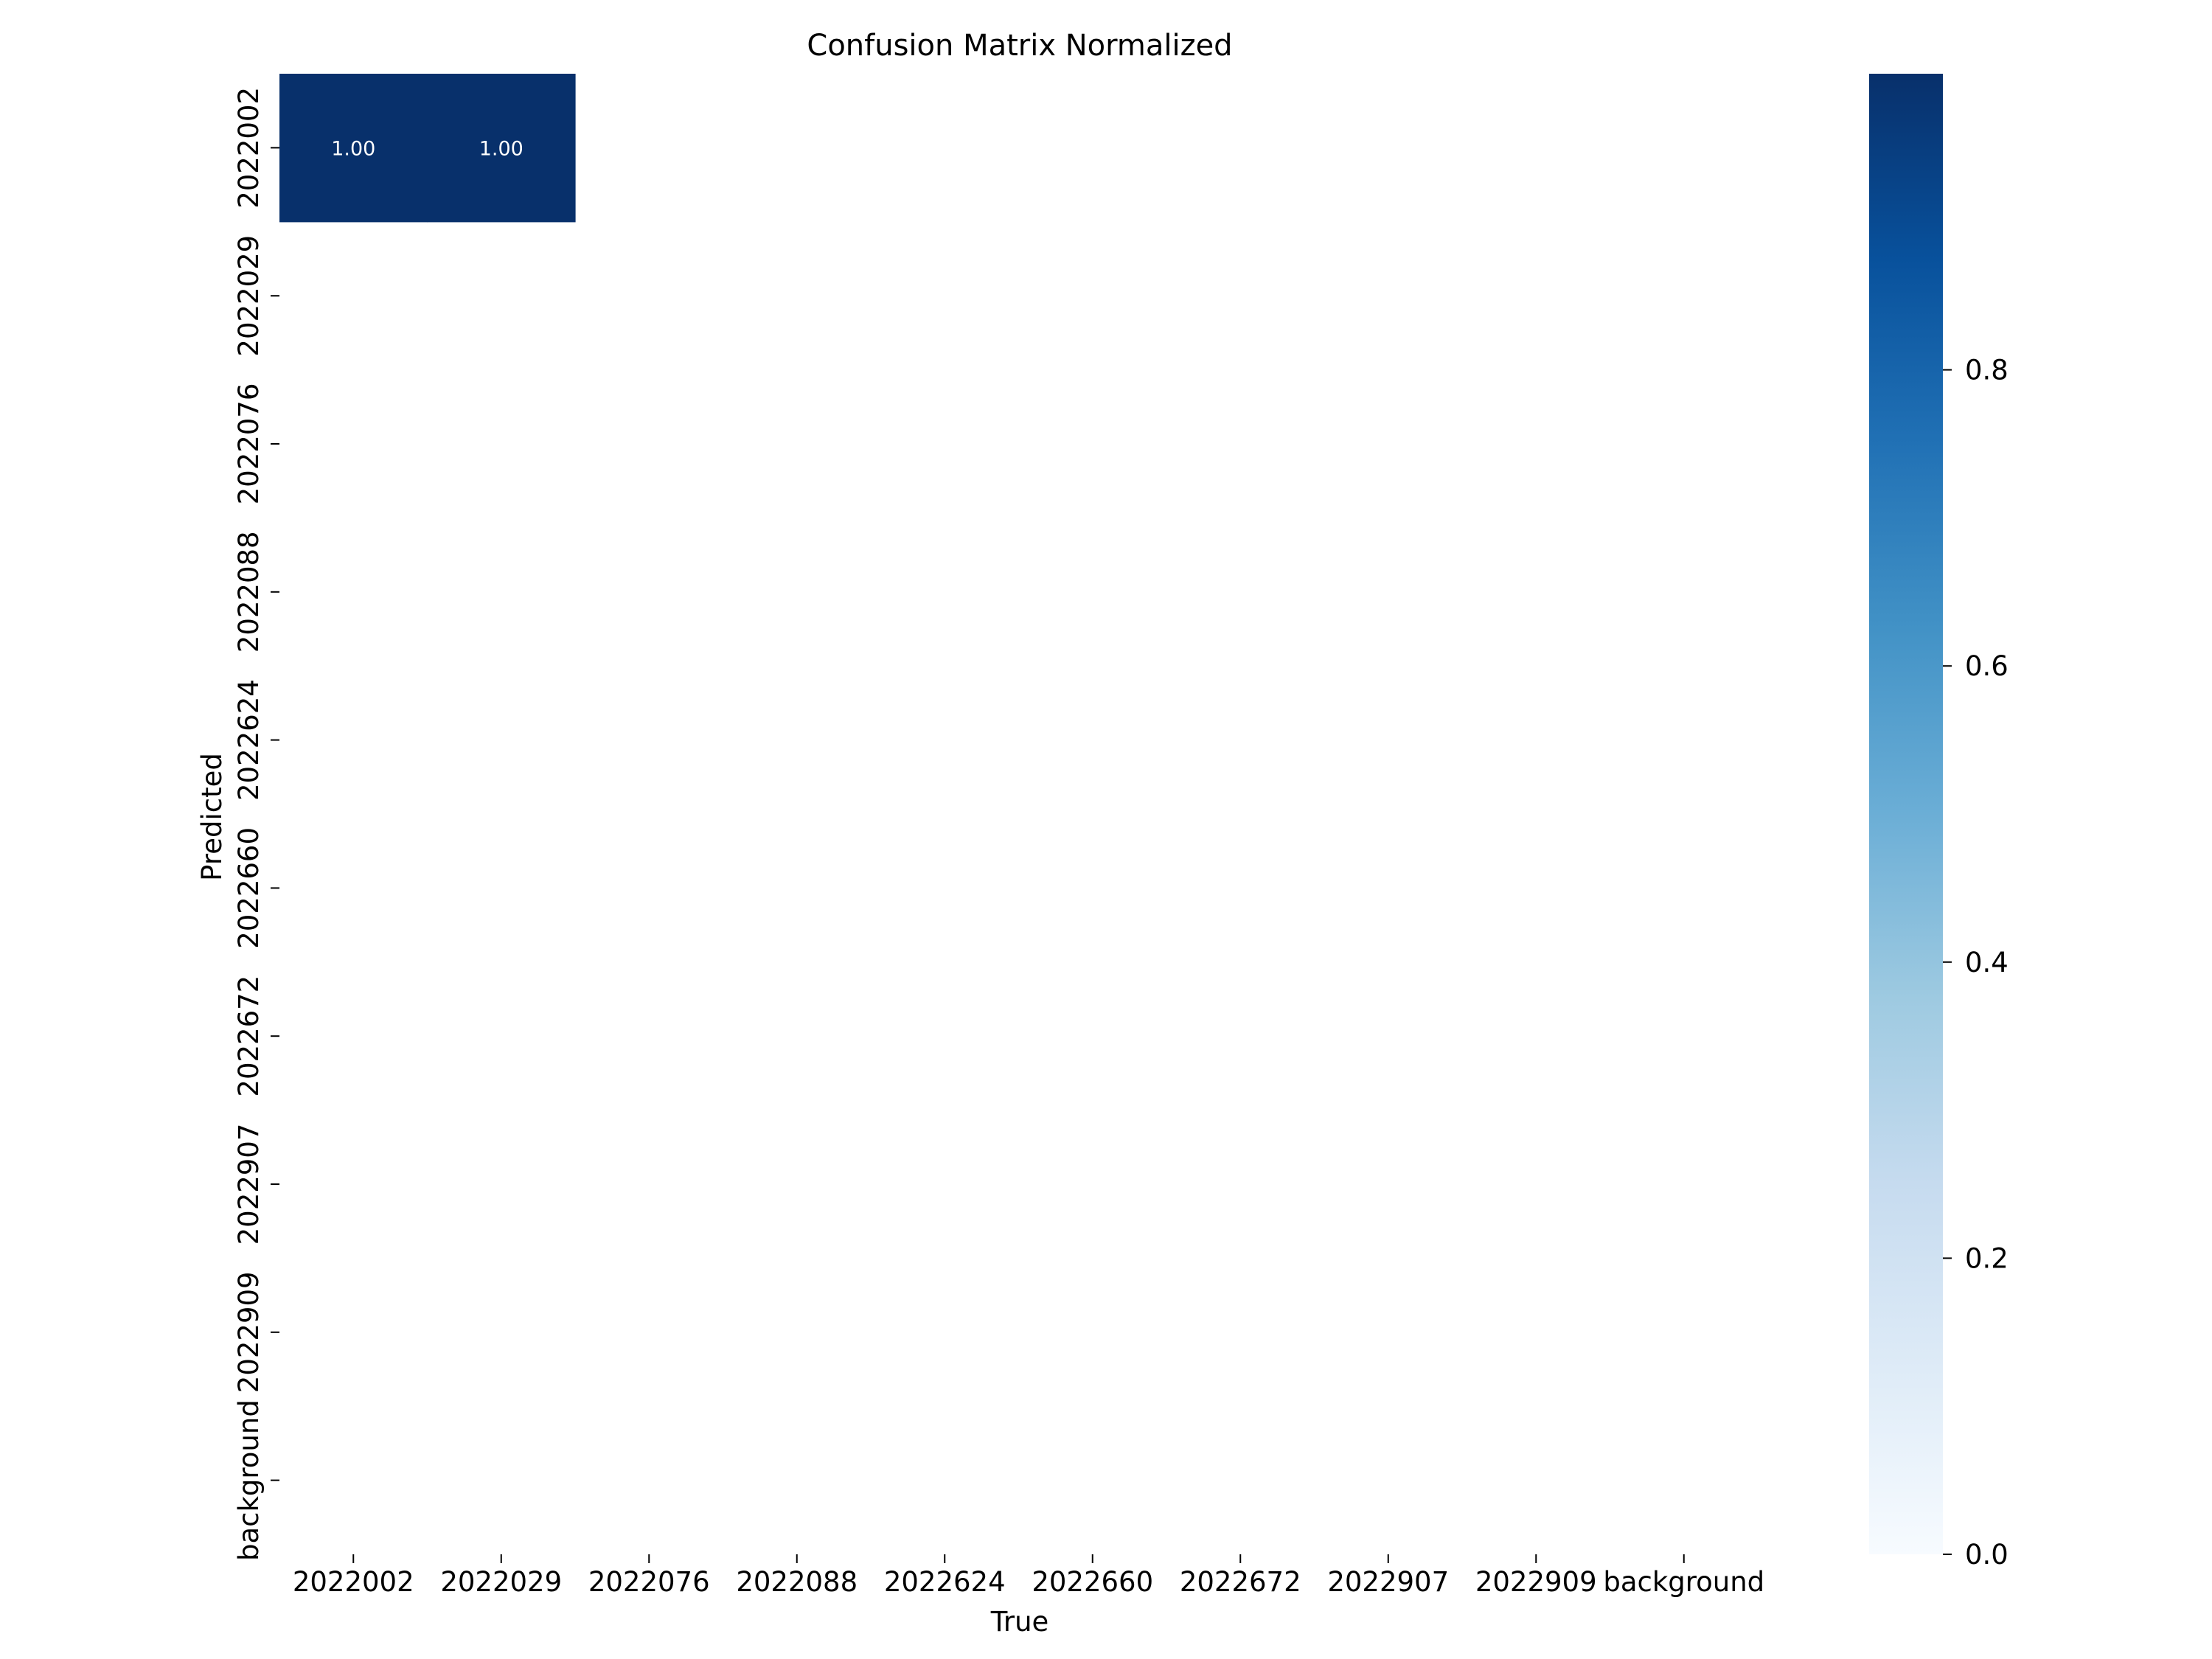  I want to click on y-tick-label: 2022088, so click(249, 592).